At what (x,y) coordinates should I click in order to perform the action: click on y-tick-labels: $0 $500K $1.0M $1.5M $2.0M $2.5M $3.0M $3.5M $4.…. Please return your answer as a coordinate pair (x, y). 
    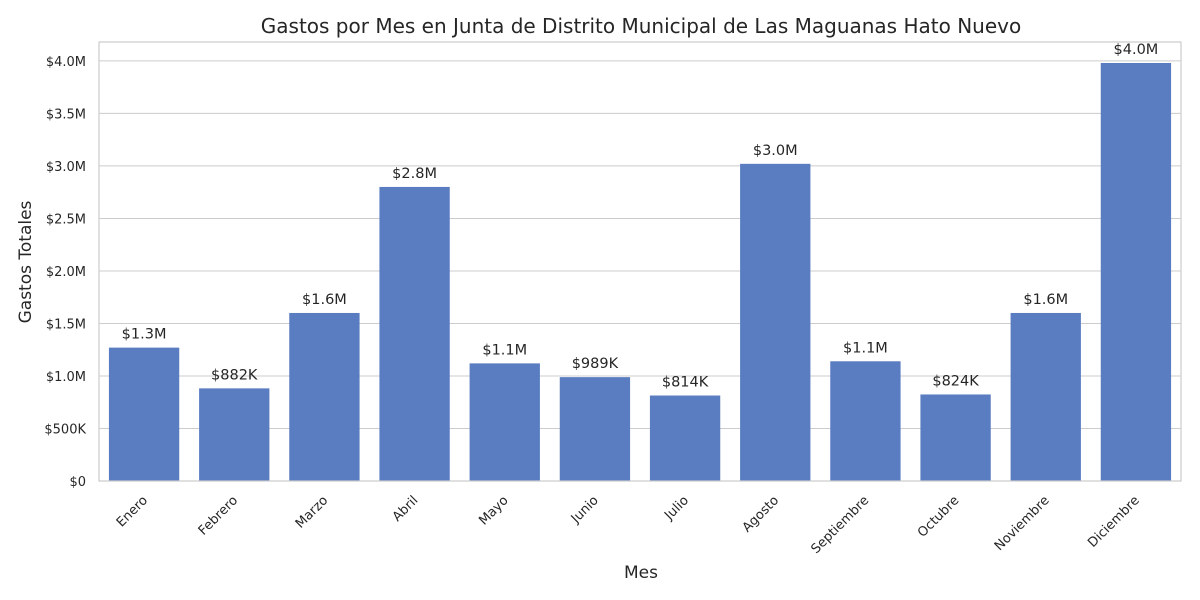
    Looking at the image, I should click on (65, 272).